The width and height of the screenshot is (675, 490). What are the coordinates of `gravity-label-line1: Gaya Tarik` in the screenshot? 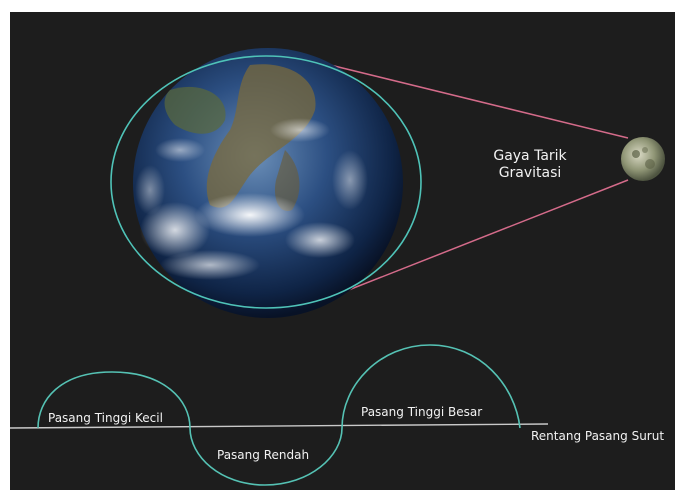 It's located at (530, 156).